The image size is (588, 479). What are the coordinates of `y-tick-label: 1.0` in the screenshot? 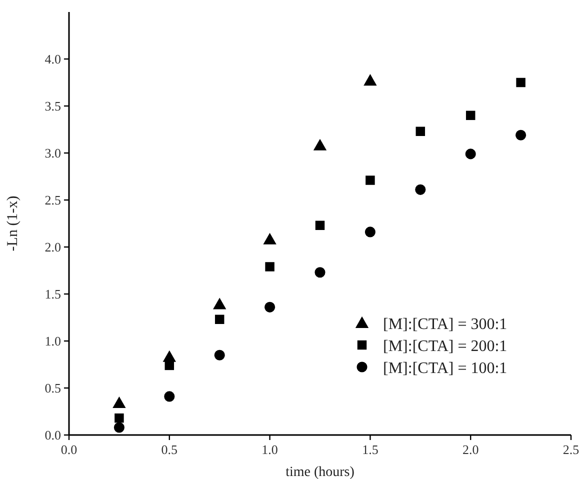 It's located at (52, 341).